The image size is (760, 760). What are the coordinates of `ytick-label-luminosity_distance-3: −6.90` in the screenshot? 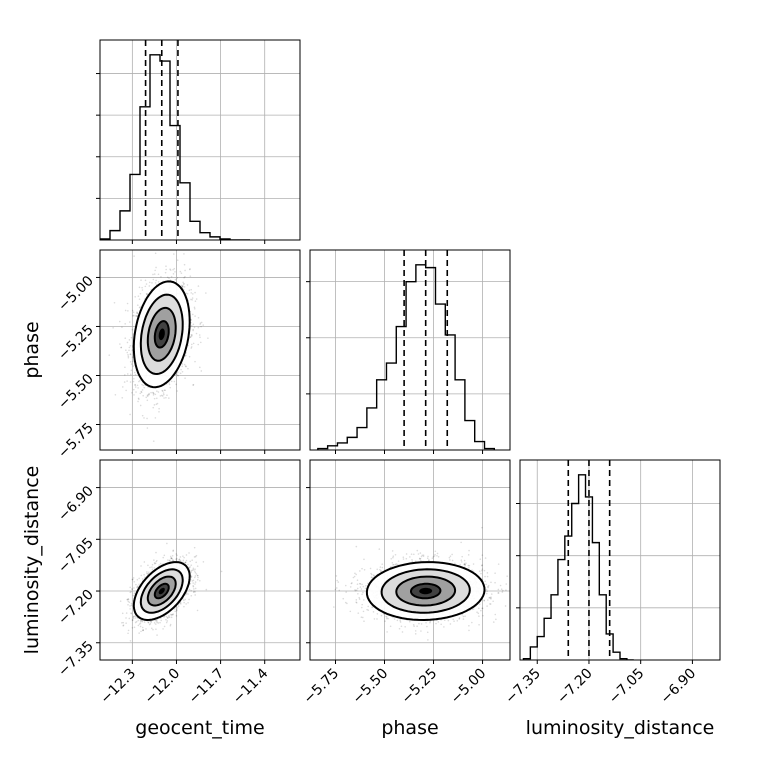 It's located at (76, 504).